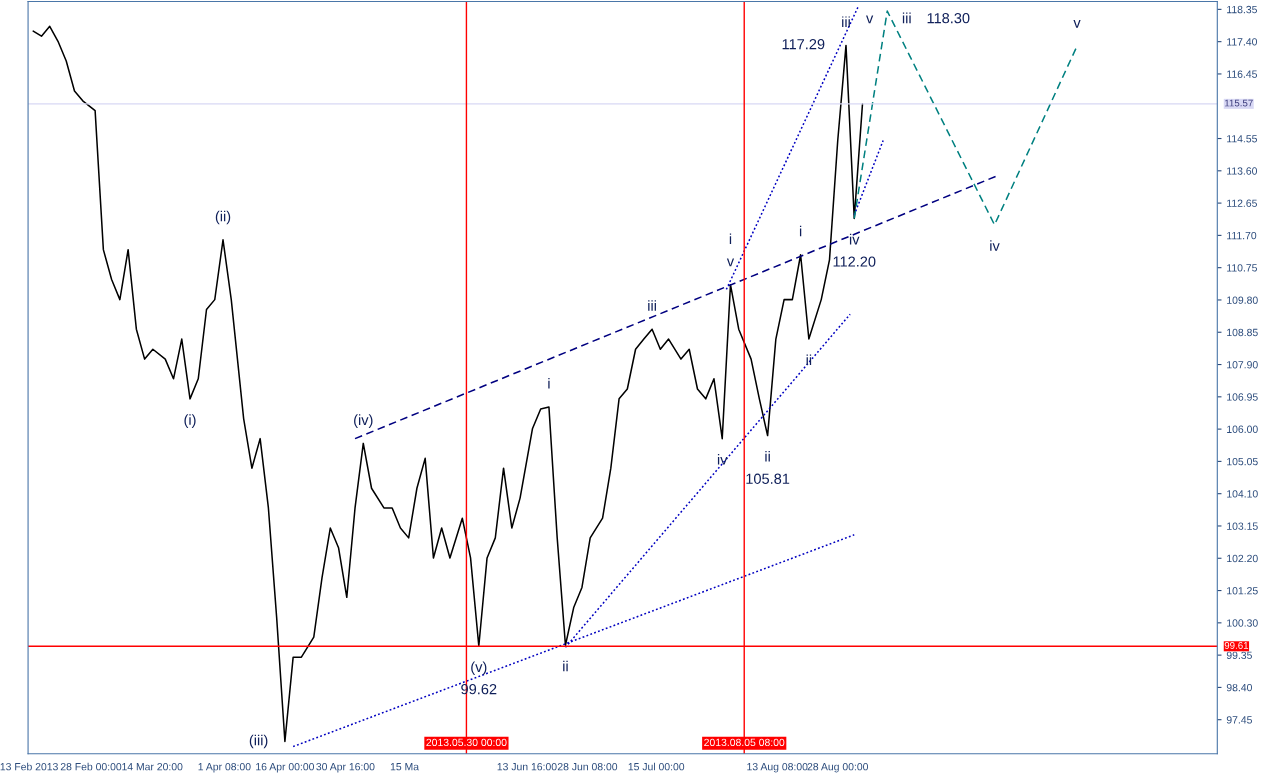  Describe the element at coordinates (768, 478) in the screenshot. I see `annotation: 105.81` at that location.